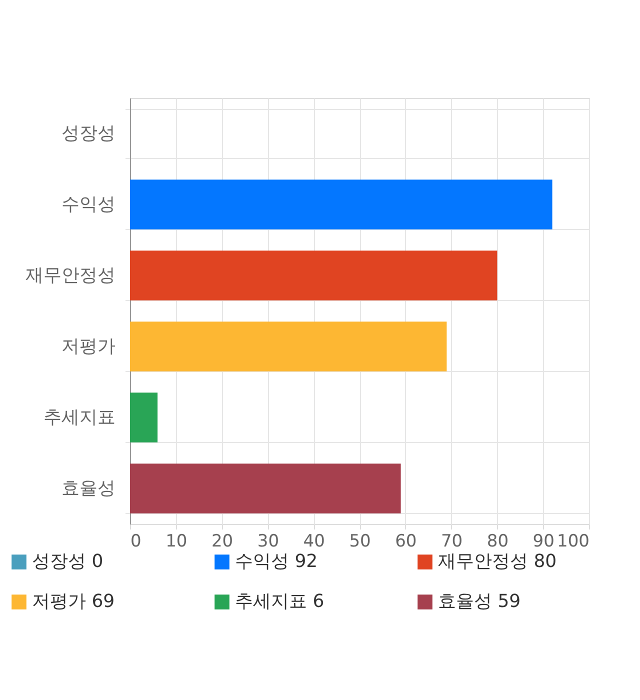 The height and width of the screenshot is (700, 640). What do you see at coordinates (71, 275) in the screenshot?
I see `y-tick-label: 재무안정성` at bounding box center [71, 275].